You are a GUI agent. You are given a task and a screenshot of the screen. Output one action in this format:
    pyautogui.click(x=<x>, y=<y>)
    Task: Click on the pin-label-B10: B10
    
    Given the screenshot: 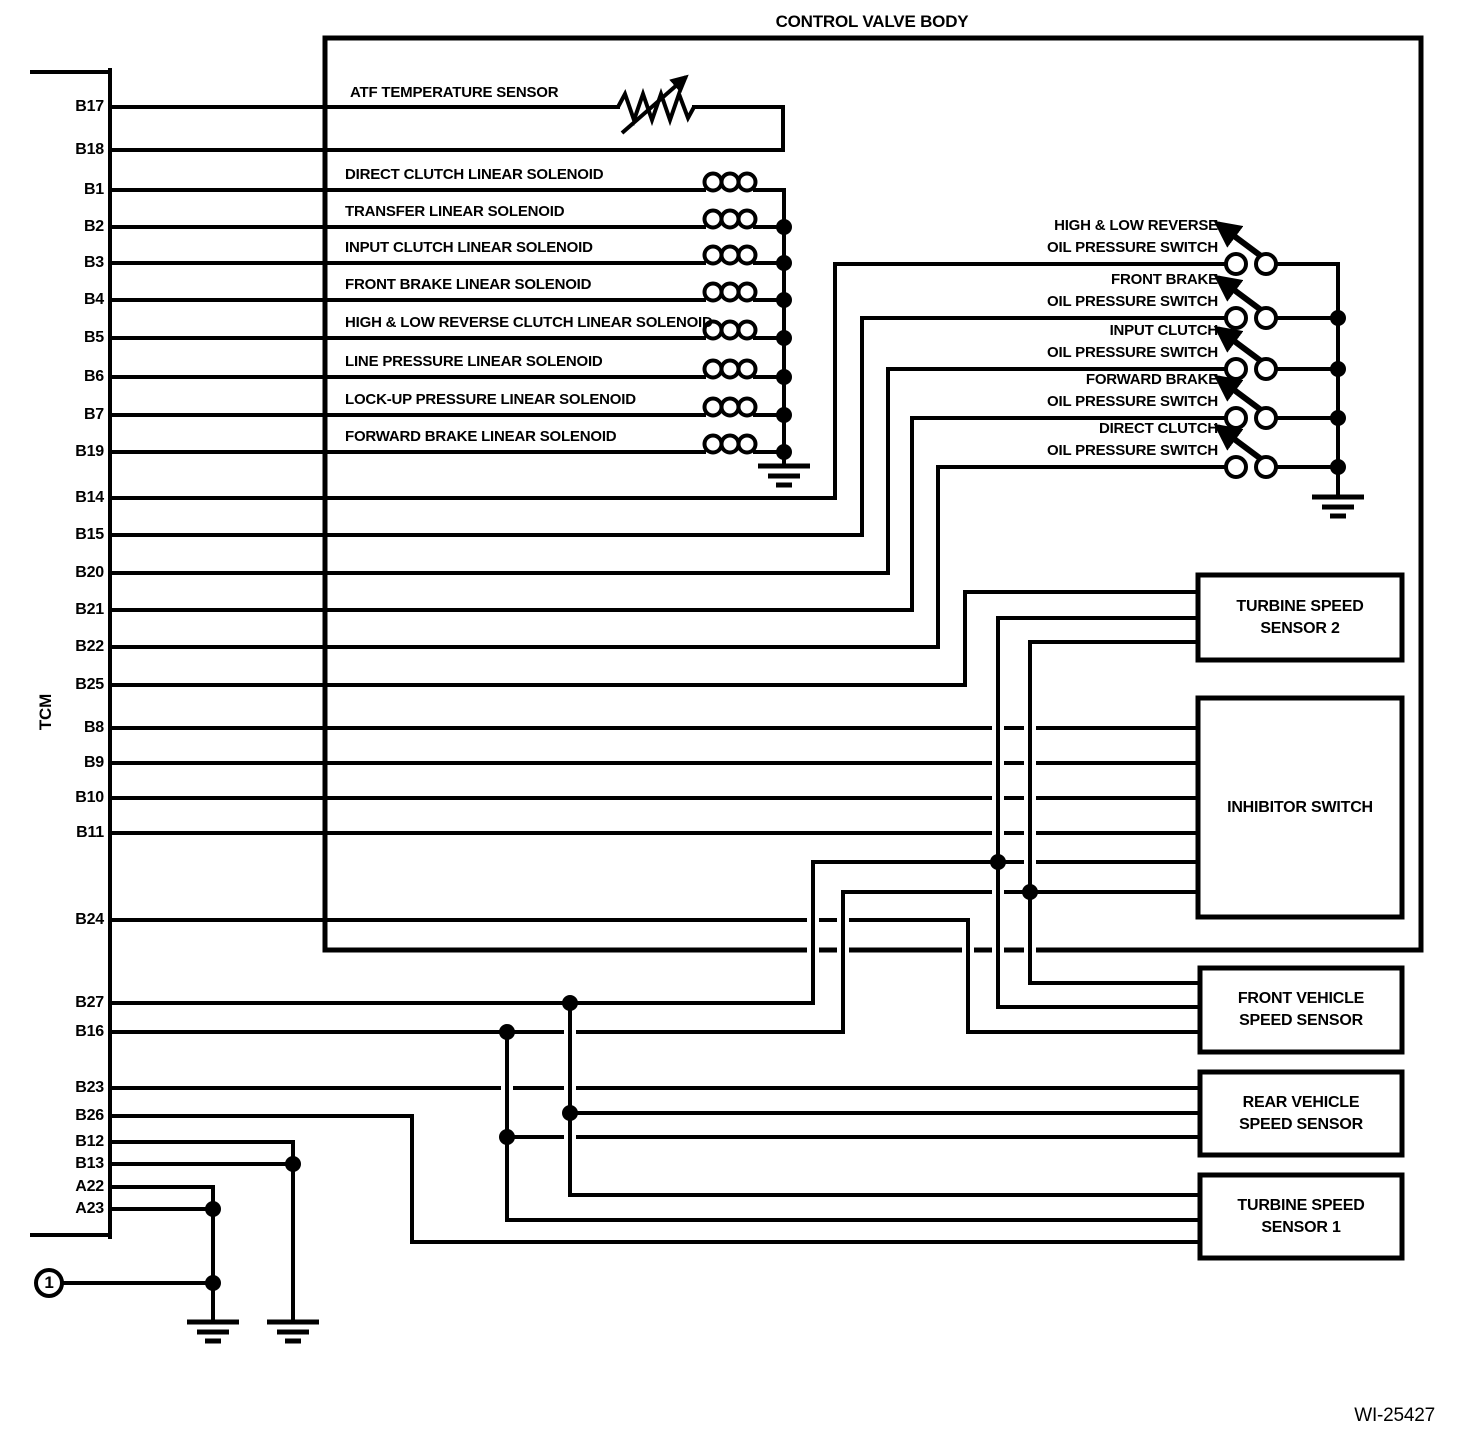 What is the action you would take?
    pyautogui.click(x=89, y=797)
    